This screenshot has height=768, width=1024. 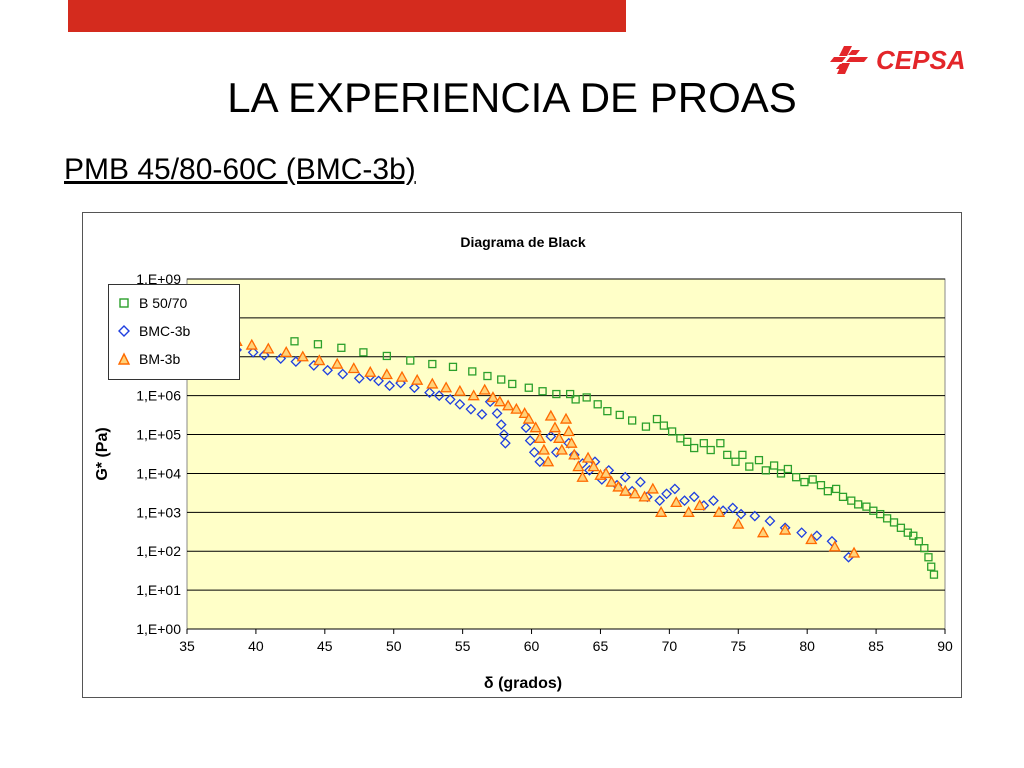 What do you see at coordinates (124, 358) in the screenshot?
I see `triangle-marker-icon` at bounding box center [124, 358].